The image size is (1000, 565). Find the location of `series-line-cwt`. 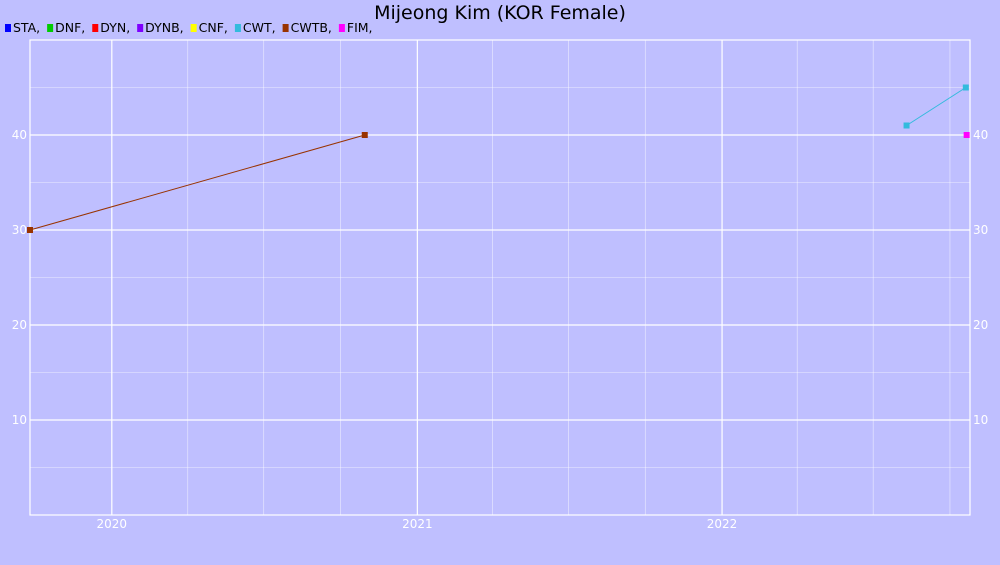

series-line-cwt is located at coordinates (936, 106).